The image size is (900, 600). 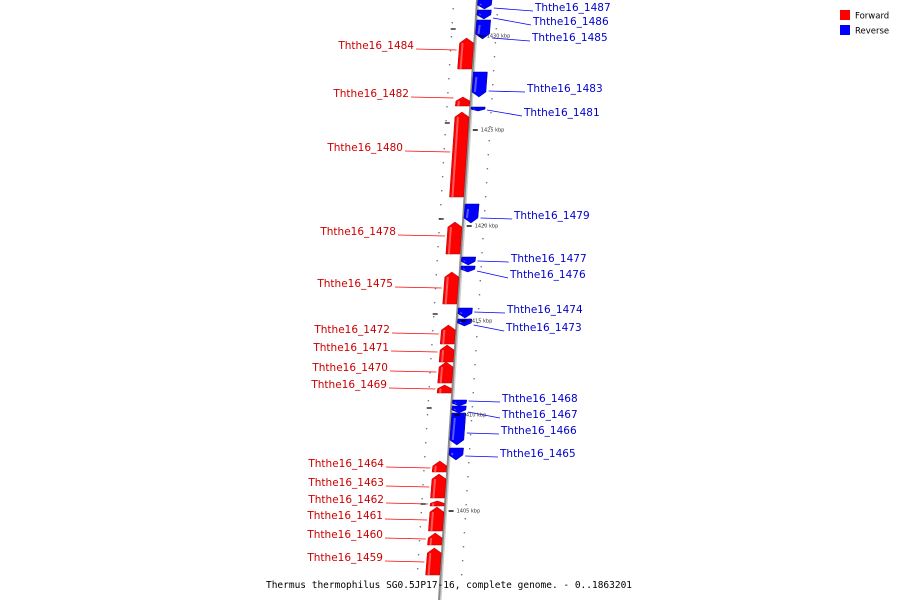 I want to click on gene-Ththe16_1477: Ththe16_1477, so click(x=523, y=259).